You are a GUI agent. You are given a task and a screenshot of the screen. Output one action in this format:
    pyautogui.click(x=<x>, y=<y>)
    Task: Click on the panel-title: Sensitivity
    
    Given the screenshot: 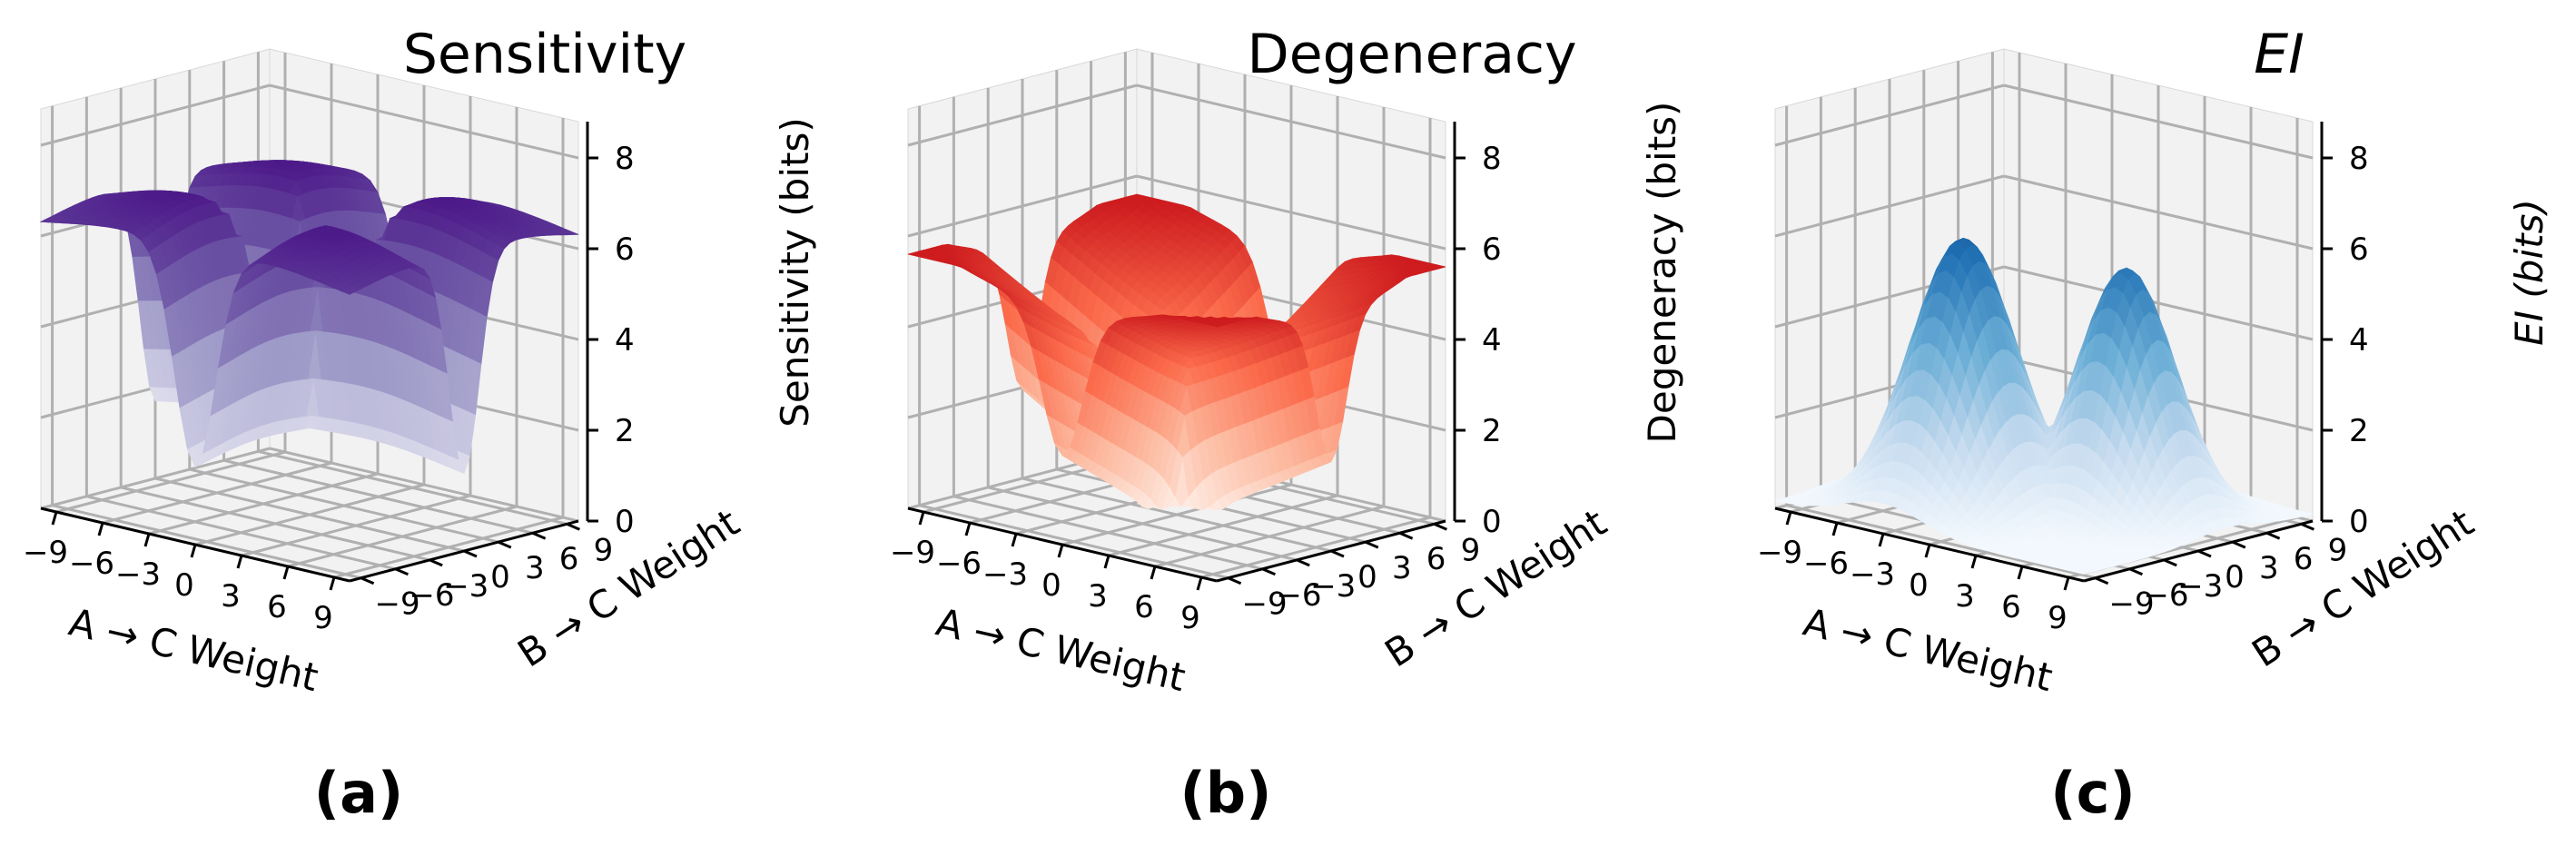 What is the action you would take?
    pyautogui.click(x=544, y=55)
    